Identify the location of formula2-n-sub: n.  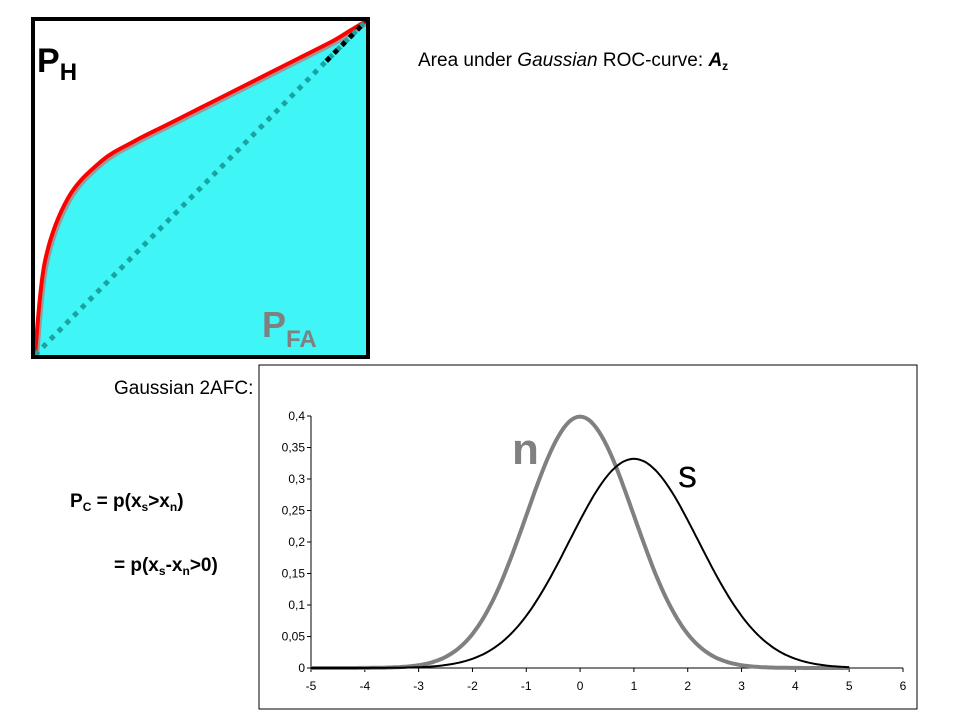
(186, 571).